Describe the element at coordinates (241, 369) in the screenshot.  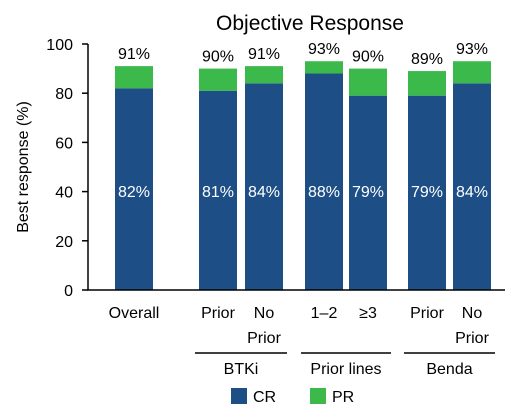
I see `group-label: BTKi` at that location.